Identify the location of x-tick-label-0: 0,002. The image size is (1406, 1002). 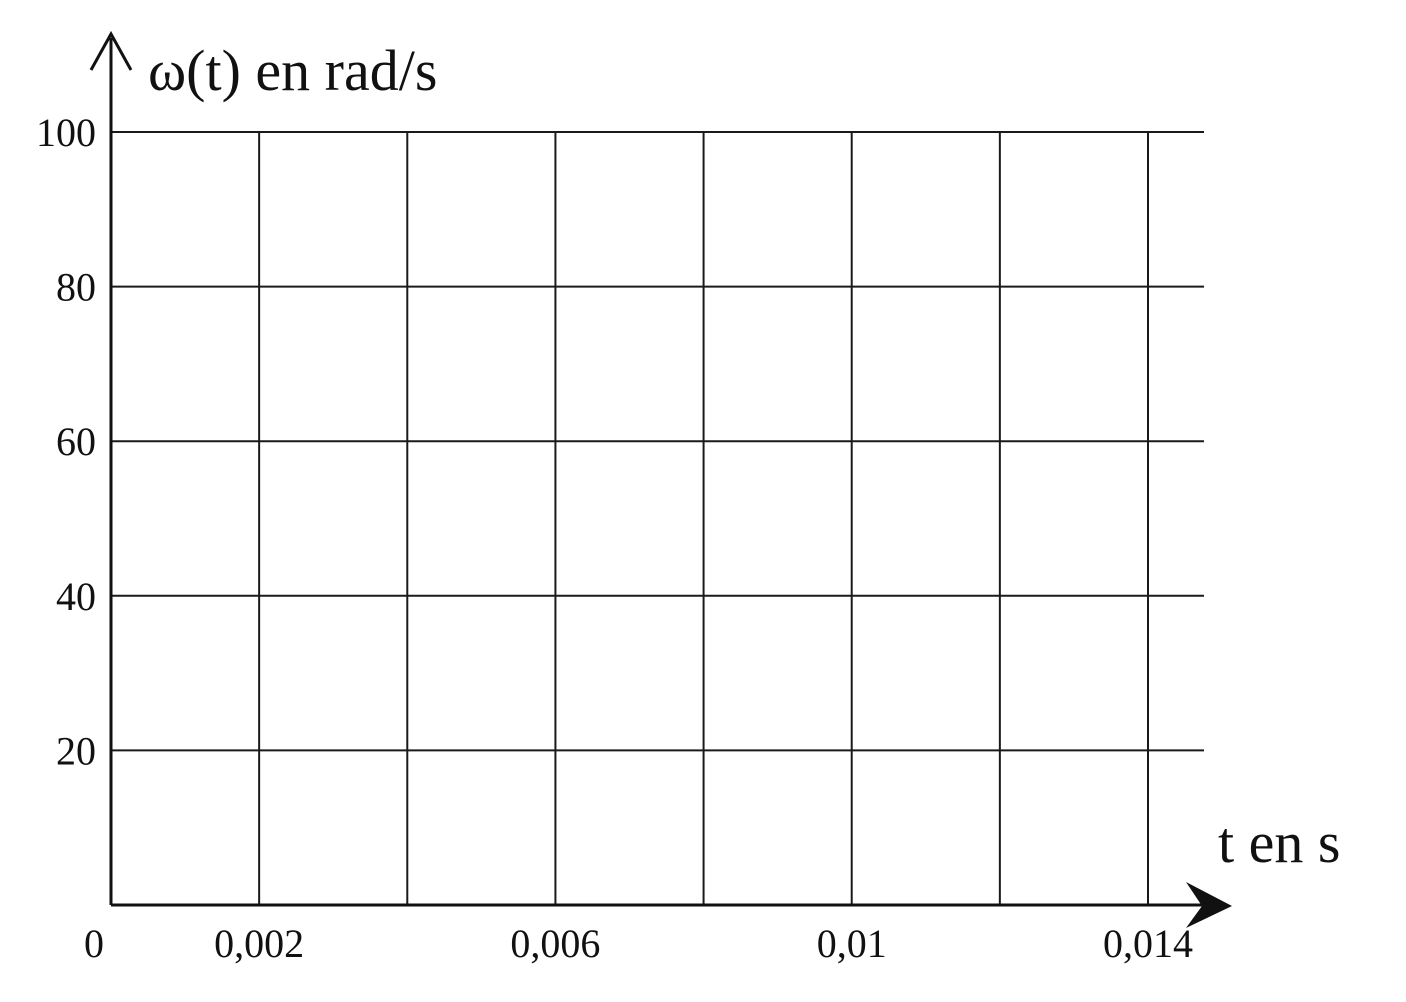
(259, 943).